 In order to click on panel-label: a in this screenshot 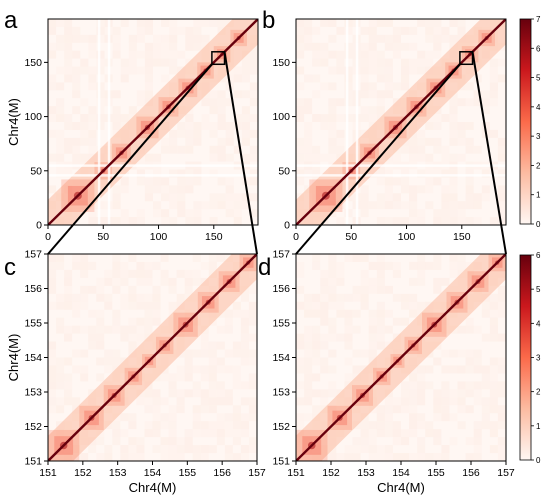, I will do `click(11, 20)`.